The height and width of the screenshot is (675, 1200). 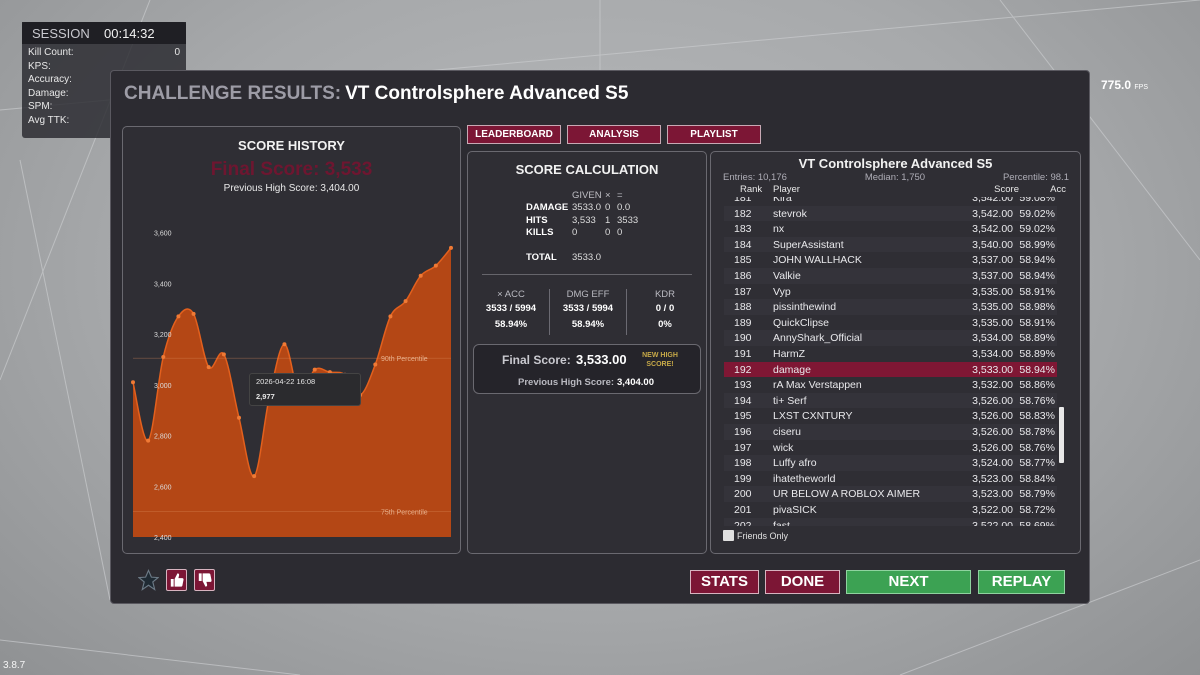 I want to click on calc-row-mult: 0, so click(x=608, y=208).